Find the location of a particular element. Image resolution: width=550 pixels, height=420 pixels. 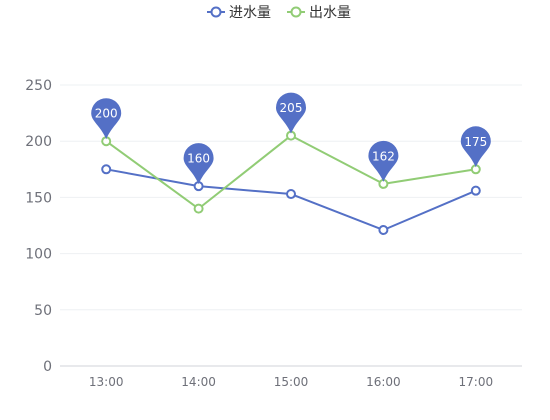

legend-item-0: 进水量 is located at coordinates (239, 13).